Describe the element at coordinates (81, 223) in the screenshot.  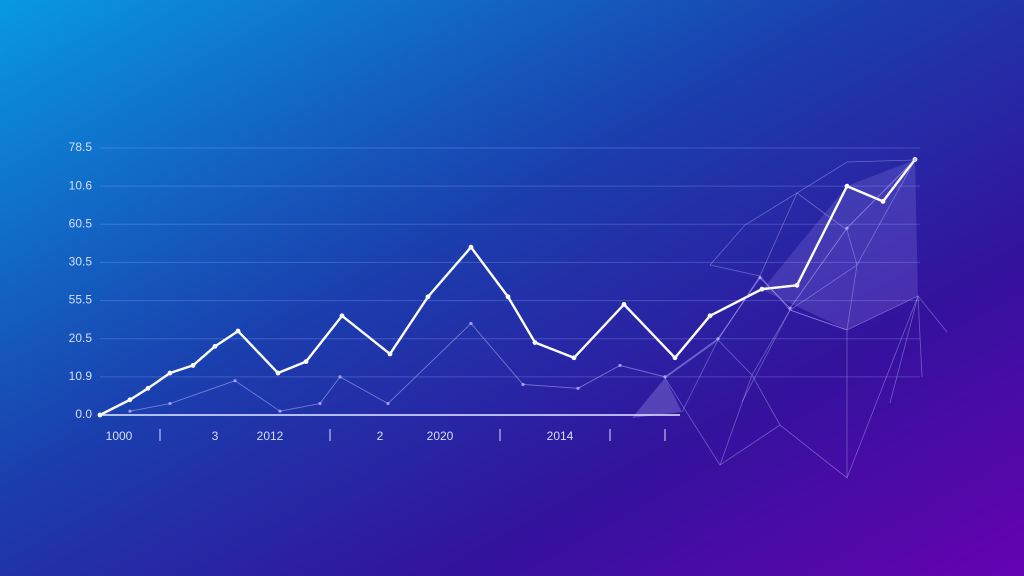
I see `y-tick-label: 60.5` at that location.